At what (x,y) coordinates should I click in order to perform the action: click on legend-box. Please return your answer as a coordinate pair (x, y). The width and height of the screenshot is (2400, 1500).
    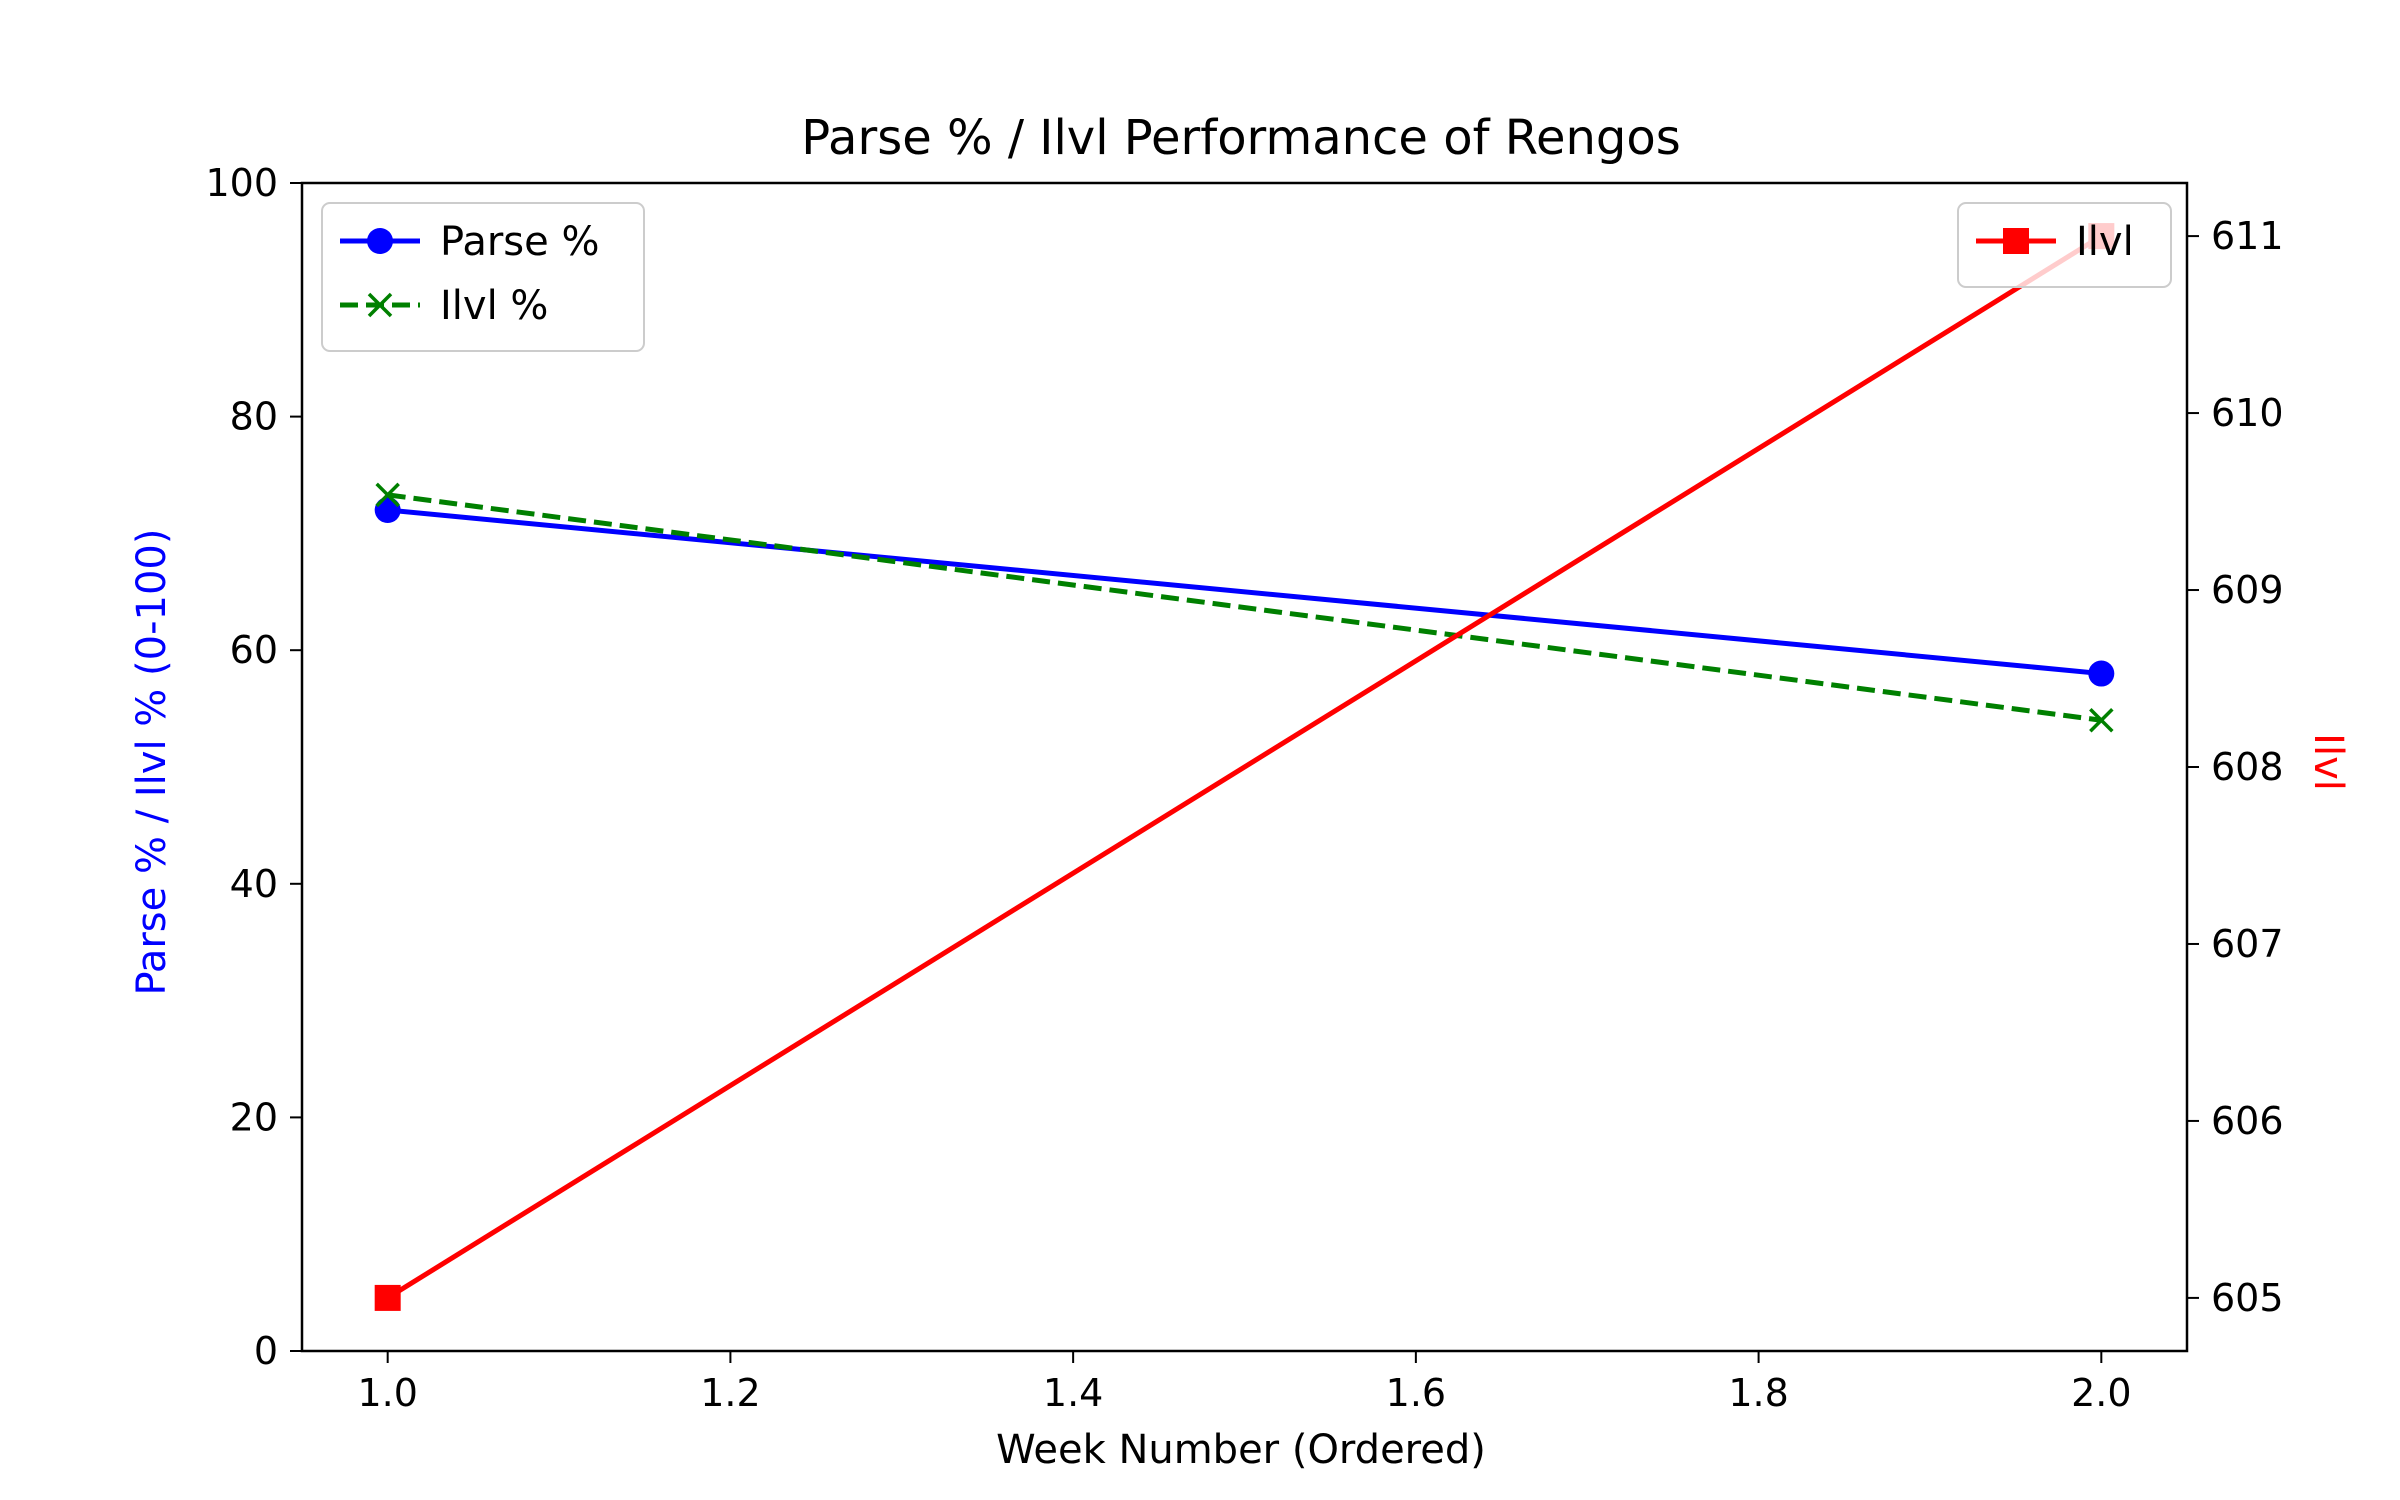
    Looking at the image, I should click on (2064, 245).